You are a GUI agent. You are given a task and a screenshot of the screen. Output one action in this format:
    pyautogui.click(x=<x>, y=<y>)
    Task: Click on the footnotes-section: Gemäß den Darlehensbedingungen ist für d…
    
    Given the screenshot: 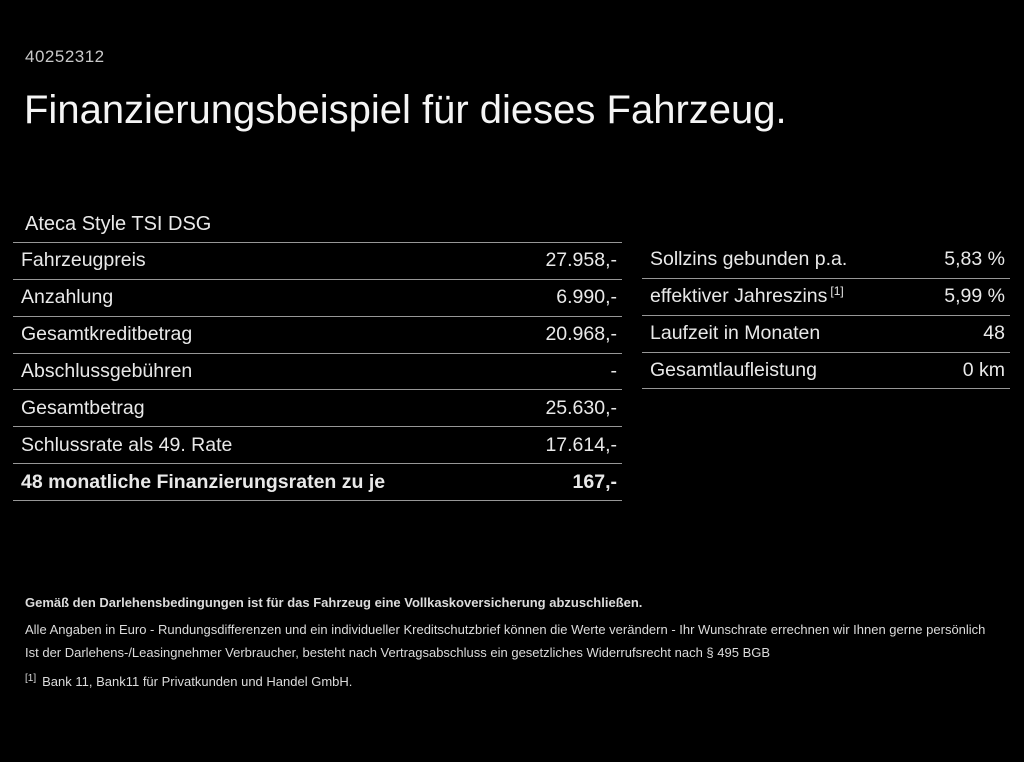 What is the action you would take?
    pyautogui.click(x=522, y=642)
    